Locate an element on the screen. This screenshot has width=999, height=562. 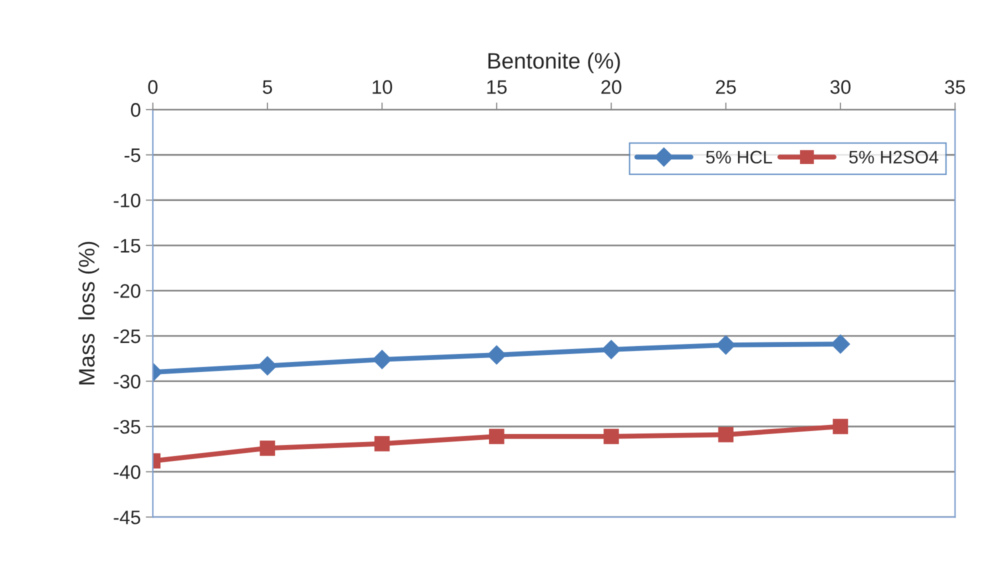
y-tick-label: -15 is located at coordinates (127, 246).